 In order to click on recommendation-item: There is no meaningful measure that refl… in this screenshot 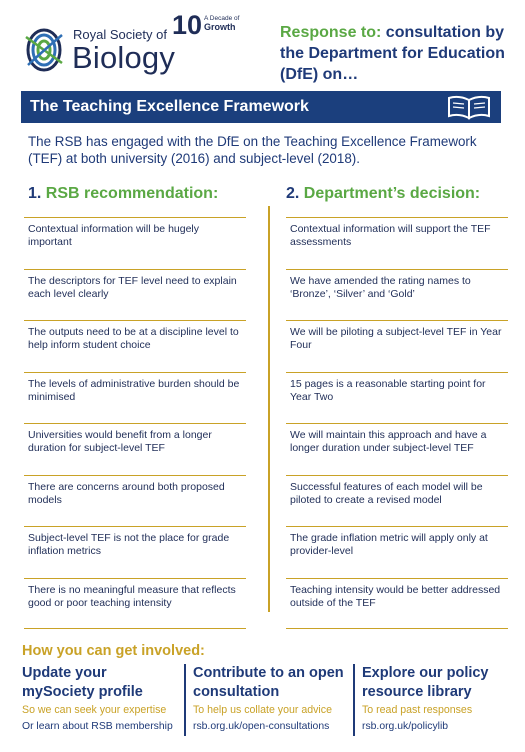, I will do `click(135, 603)`.